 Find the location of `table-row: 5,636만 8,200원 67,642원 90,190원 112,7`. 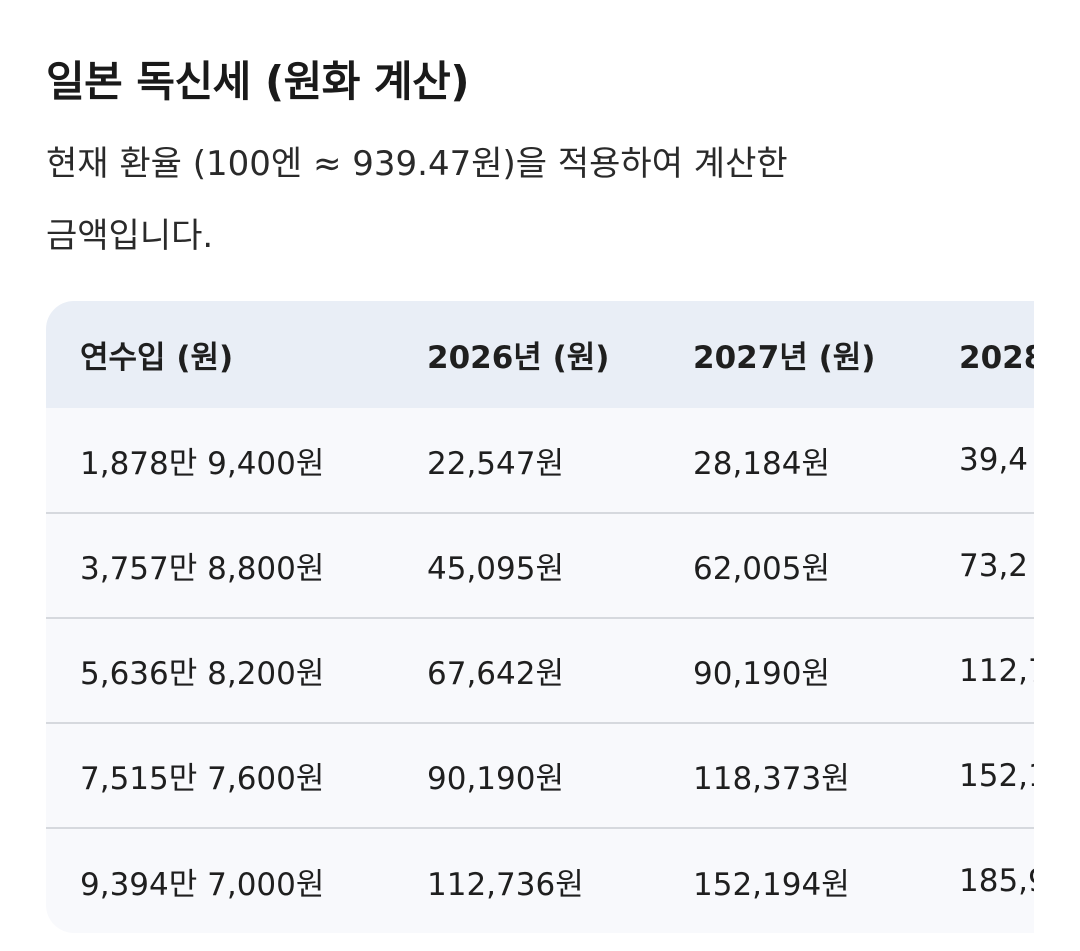

table-row: 5,636만 8,200원 67,642원 90,190원 112,7 is located at coordinates (540, 670).